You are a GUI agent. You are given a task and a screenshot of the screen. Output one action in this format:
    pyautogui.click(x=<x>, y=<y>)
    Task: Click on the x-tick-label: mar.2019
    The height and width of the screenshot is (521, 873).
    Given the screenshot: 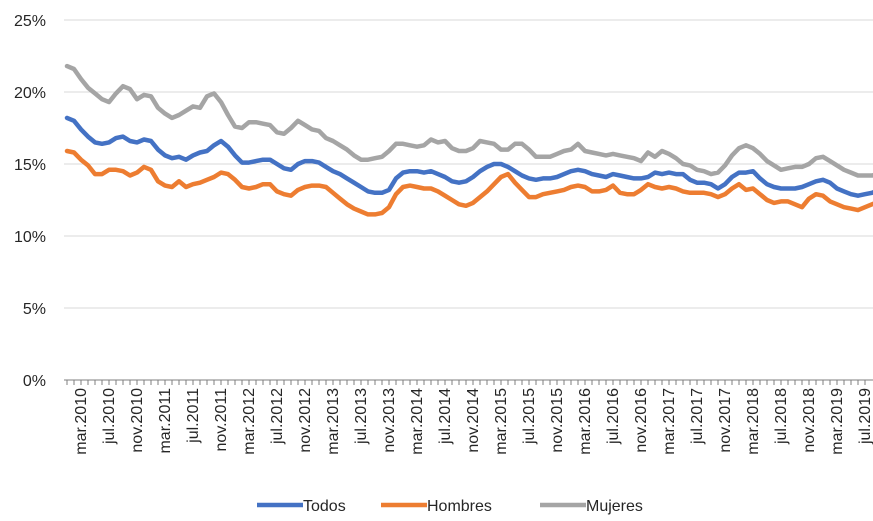 What is the action you would take?
    pyautogui.click(x=837, y=421)
    